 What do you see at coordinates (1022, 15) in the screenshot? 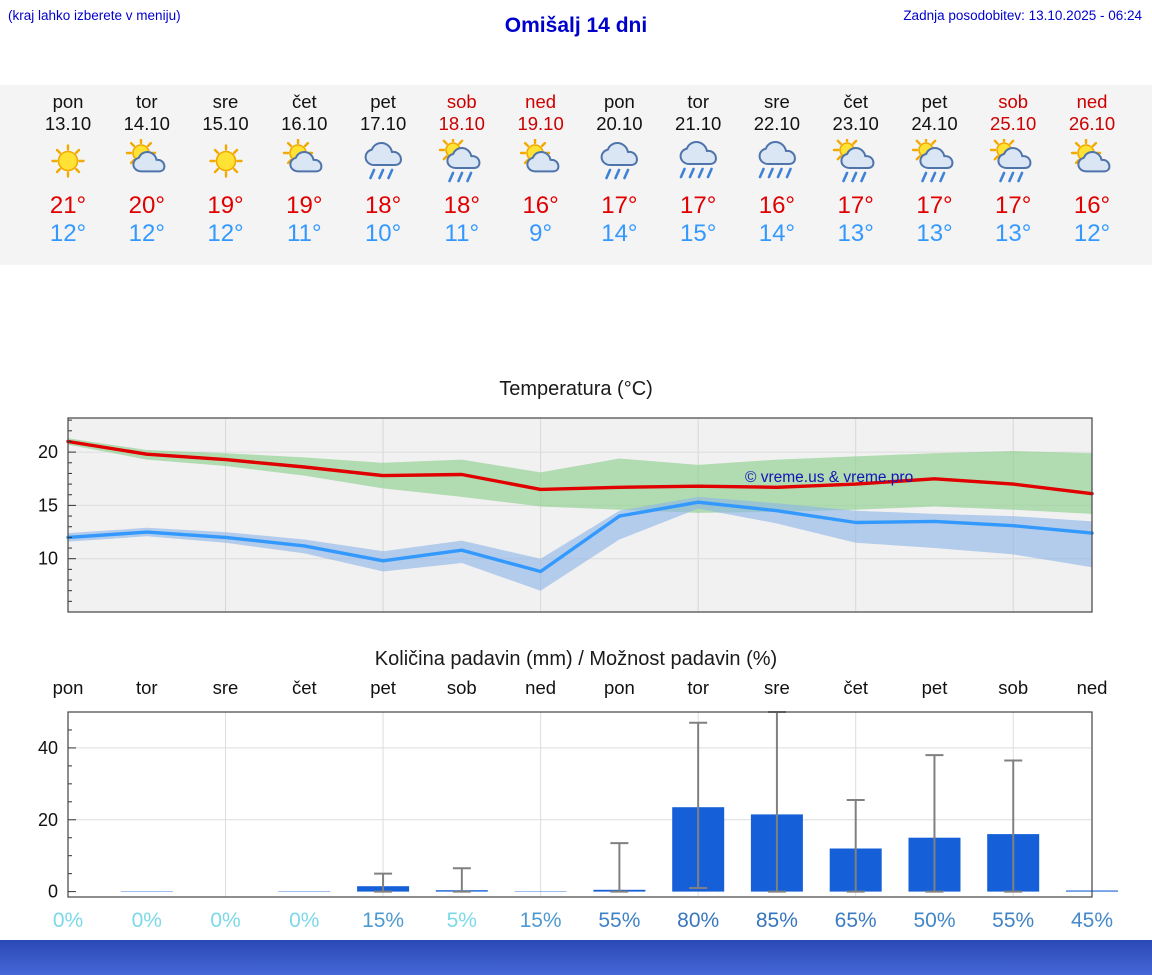
I see `last-update-text: Zadnja posodobitev: 13.10.2025 - 06:24` at bounding box center [1022, 15].